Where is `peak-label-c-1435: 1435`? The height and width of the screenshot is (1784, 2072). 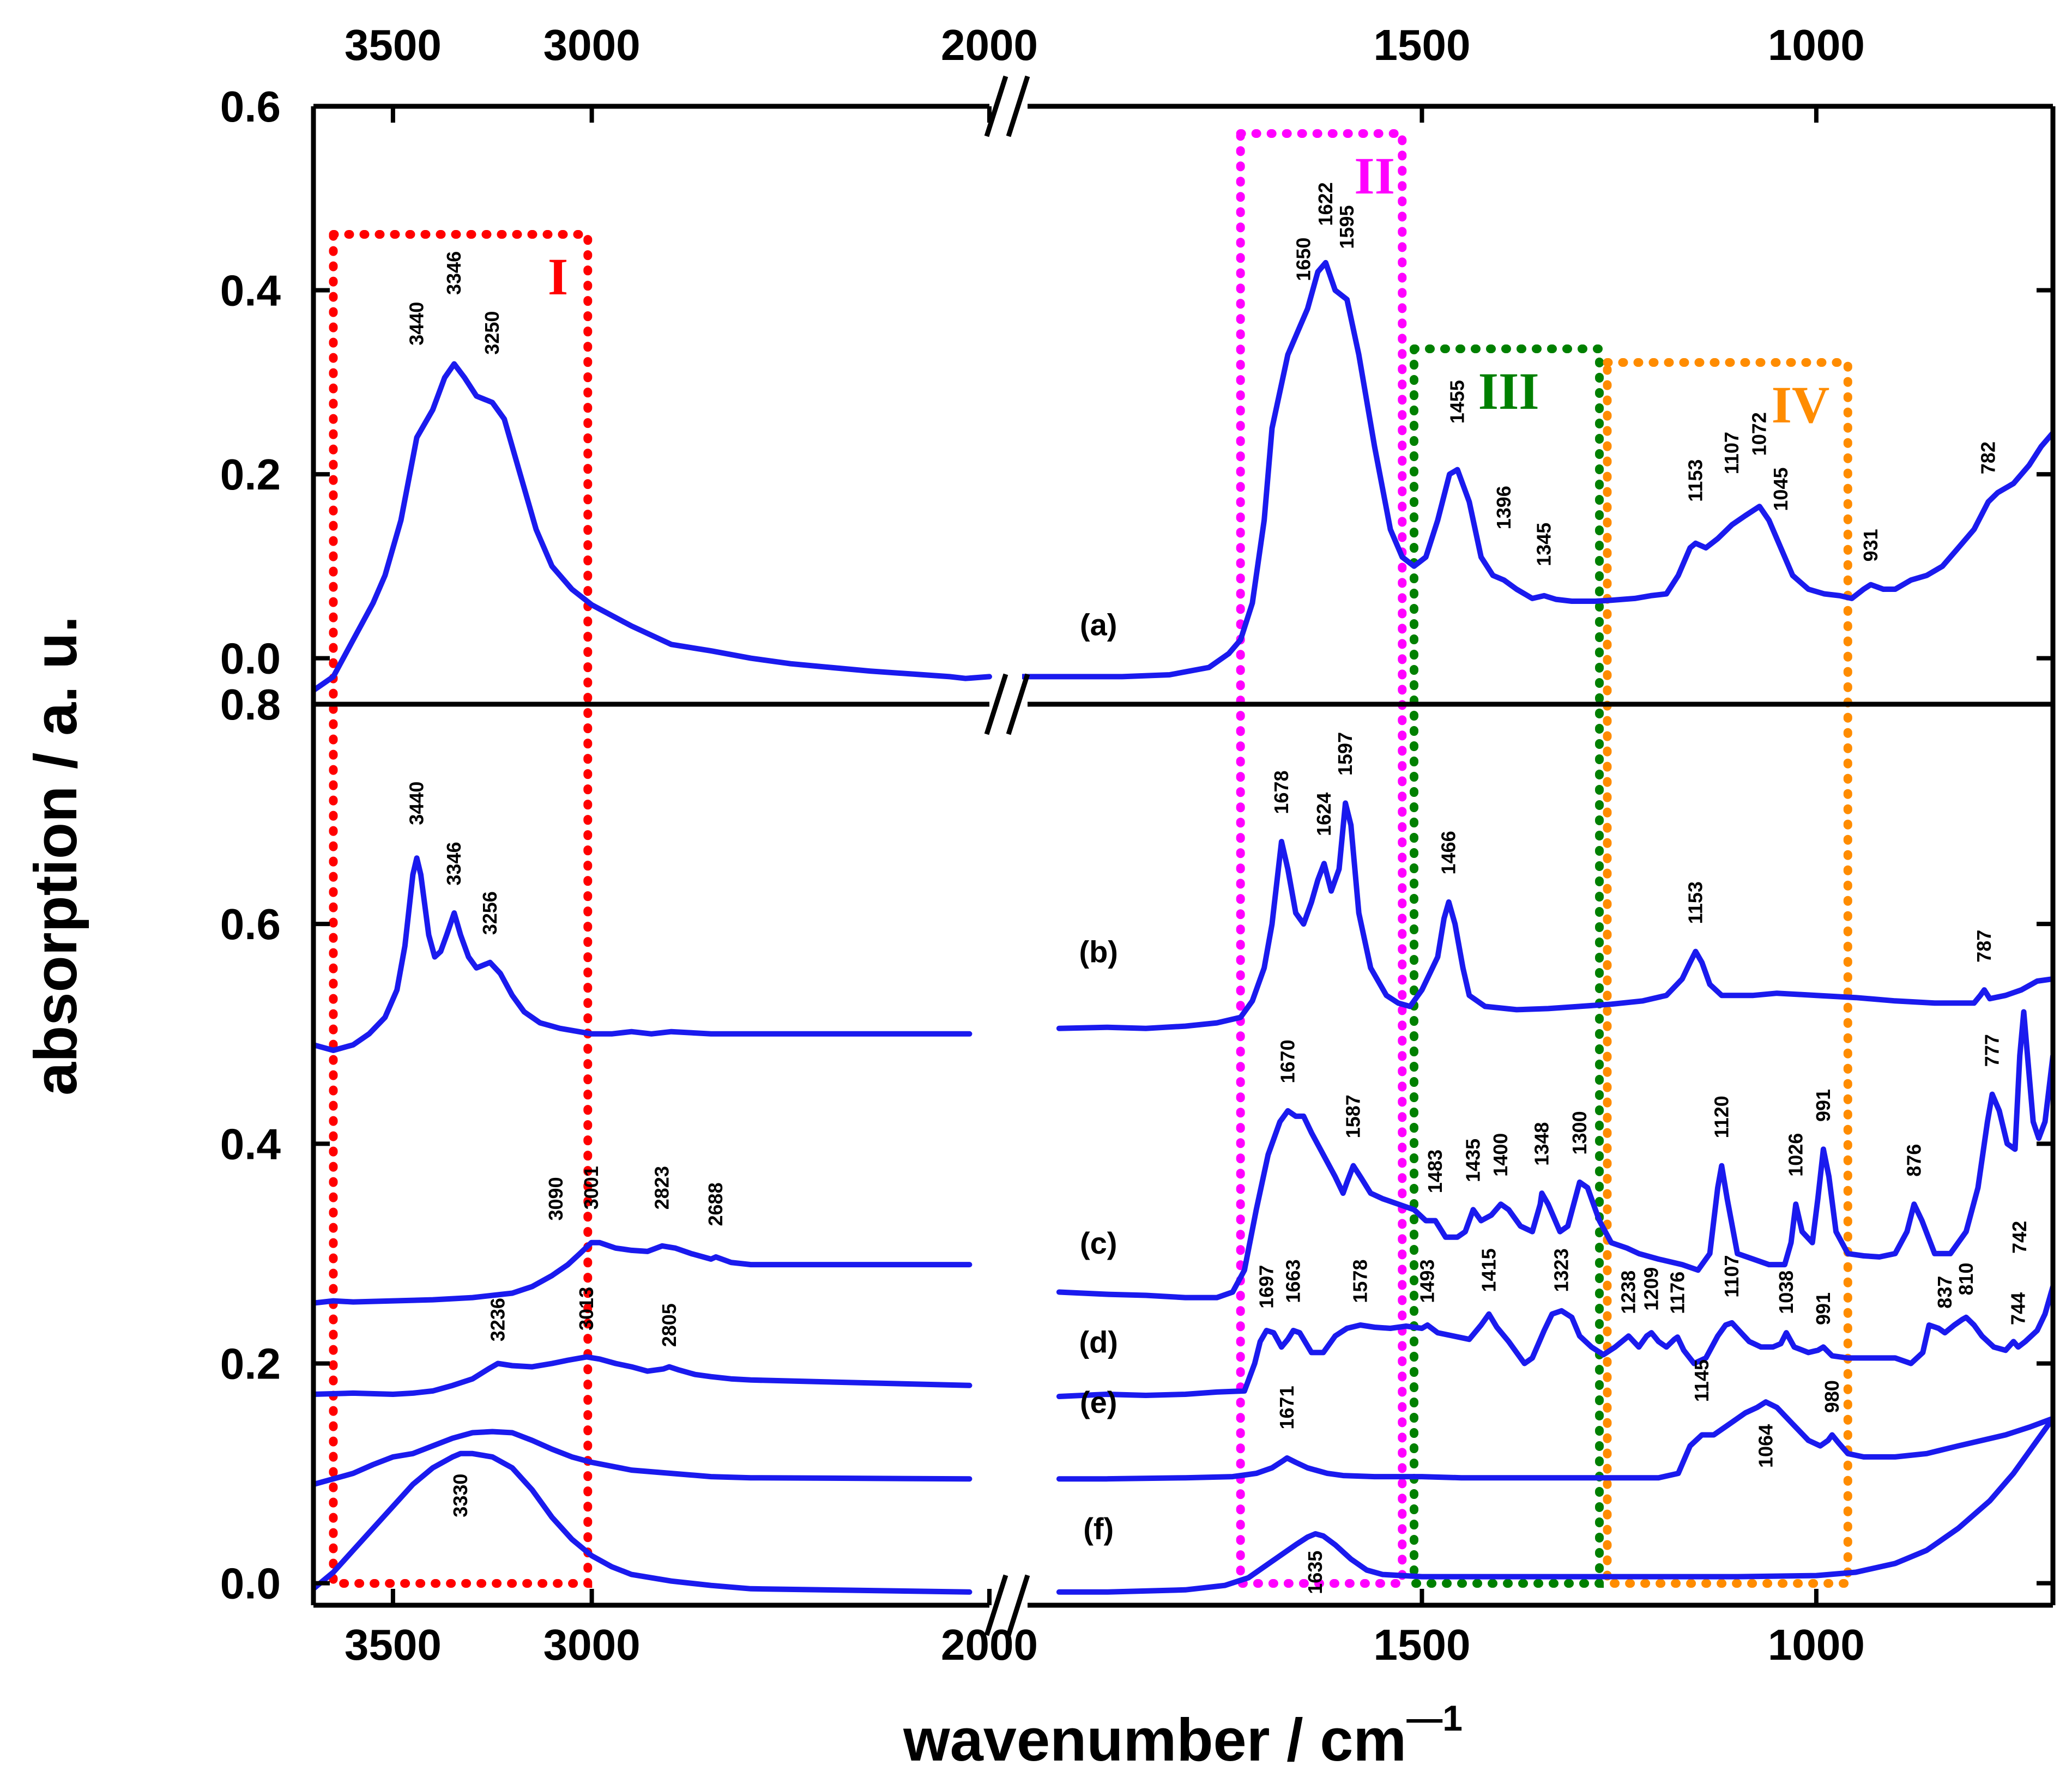 peak-label-c-1435: 1435 is located at coordinates (1473, 1160).